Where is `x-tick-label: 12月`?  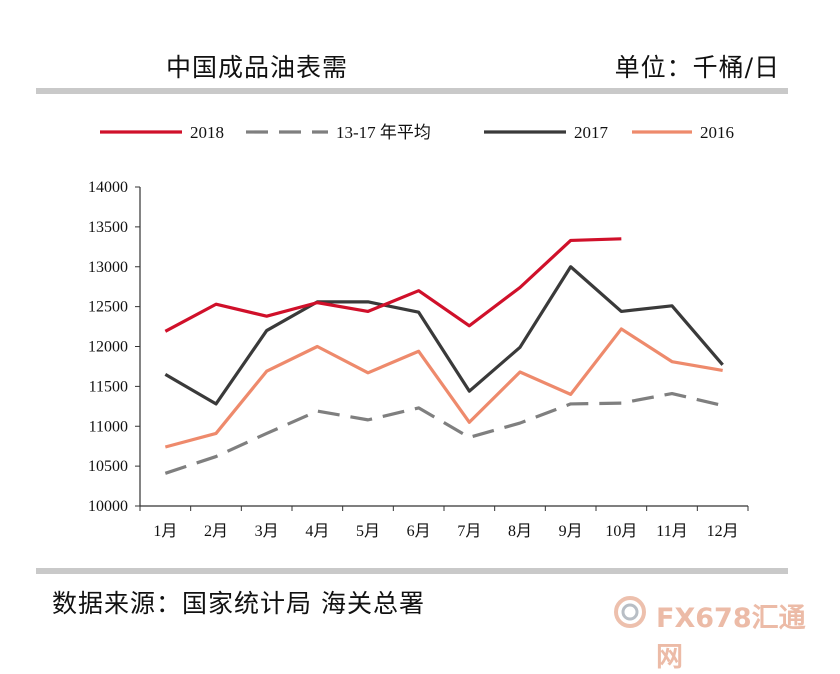
x-tick-label: 12月 is located at coordinates (723, 531).